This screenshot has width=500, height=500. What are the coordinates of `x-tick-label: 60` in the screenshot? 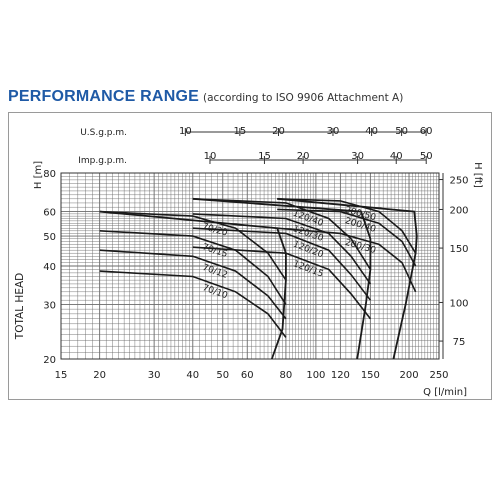 It's located at (247, 375).